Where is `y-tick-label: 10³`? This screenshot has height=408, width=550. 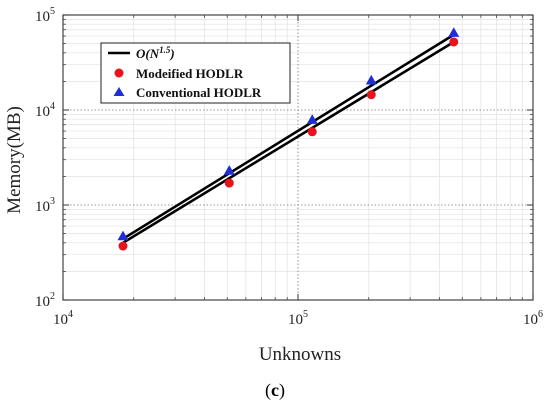
y-tick-label: 10³ is located at coordinates (45, 205).